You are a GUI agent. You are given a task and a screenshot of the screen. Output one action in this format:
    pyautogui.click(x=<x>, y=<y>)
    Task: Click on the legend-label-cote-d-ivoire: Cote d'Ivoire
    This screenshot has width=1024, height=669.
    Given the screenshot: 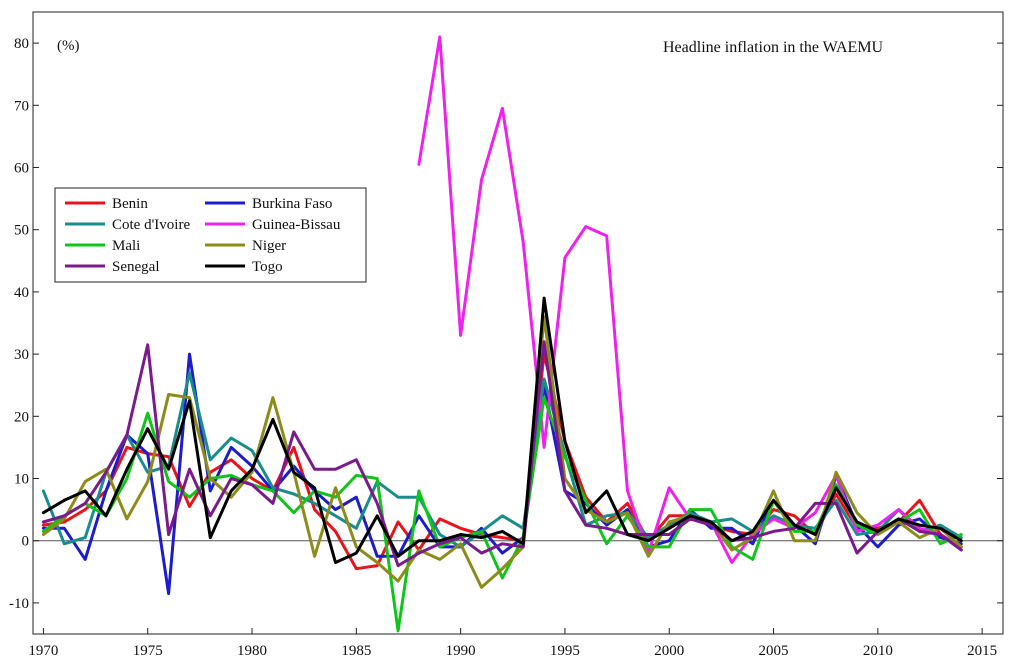 What is the action you would take?
    pyautogui.click(x=151, y=225)
    